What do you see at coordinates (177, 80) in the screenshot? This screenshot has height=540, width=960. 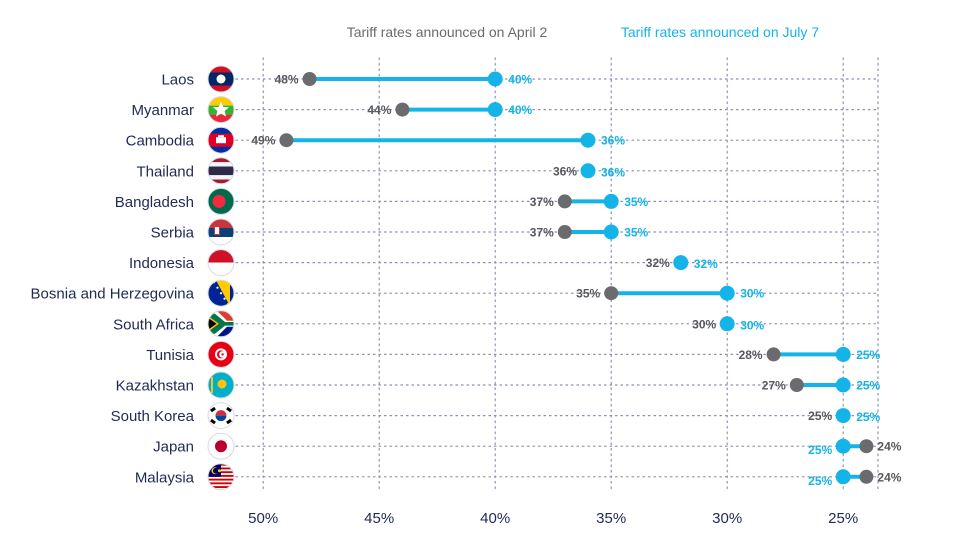 I see `country-label: Laos` at bounding box center [177, 80].